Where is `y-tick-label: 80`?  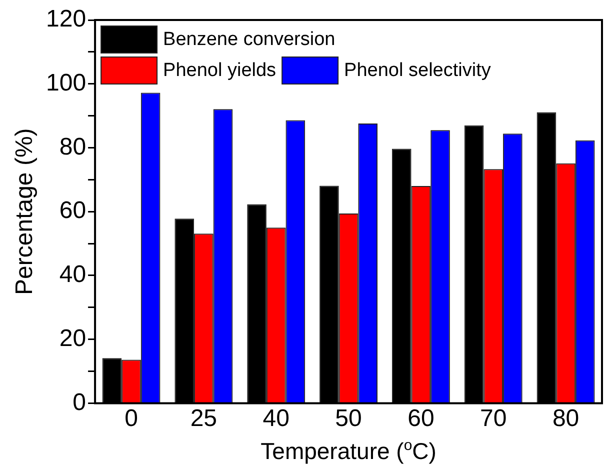
y-tick-label: 80 is located at coordinates (72, 146).